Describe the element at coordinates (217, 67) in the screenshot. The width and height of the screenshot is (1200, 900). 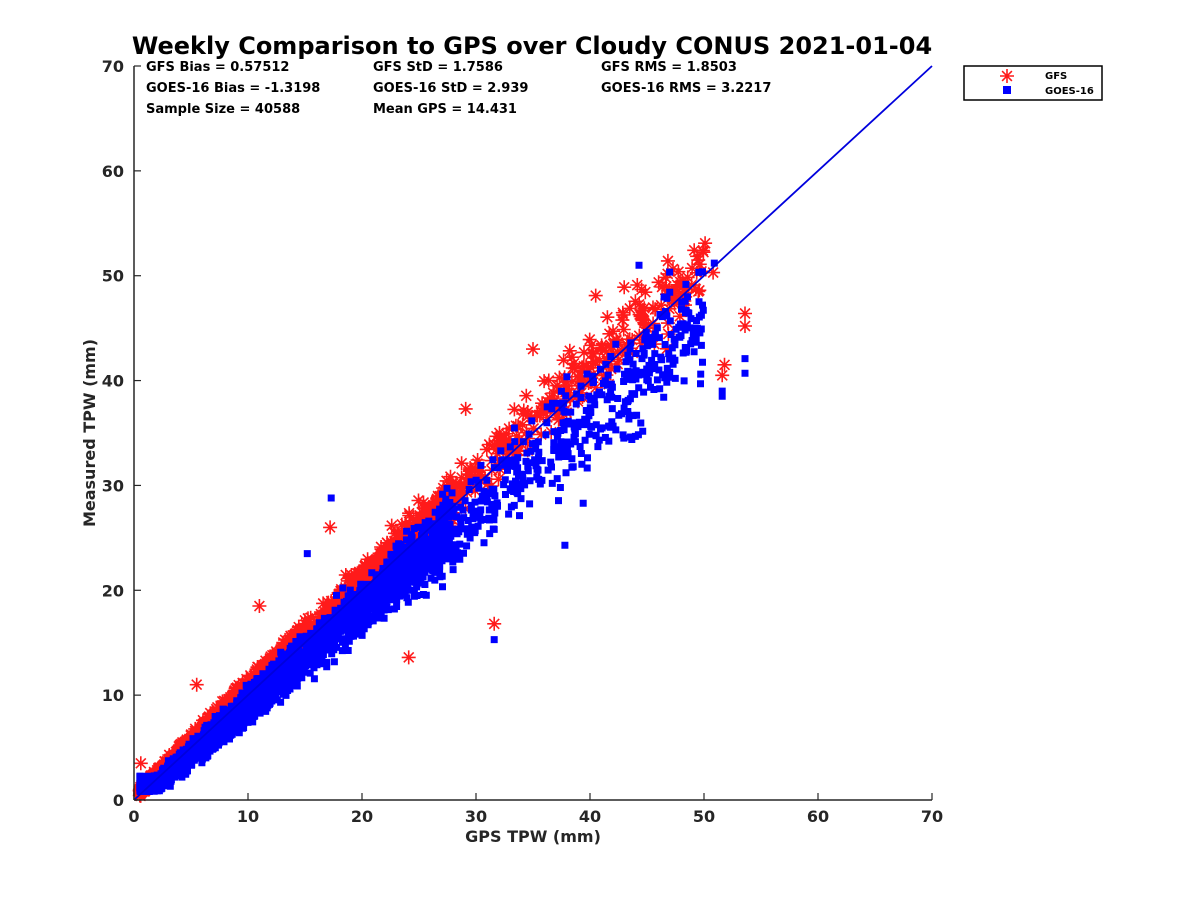
I see `stat-gfs-bias: GFS Bias = 0.57512` at that location.